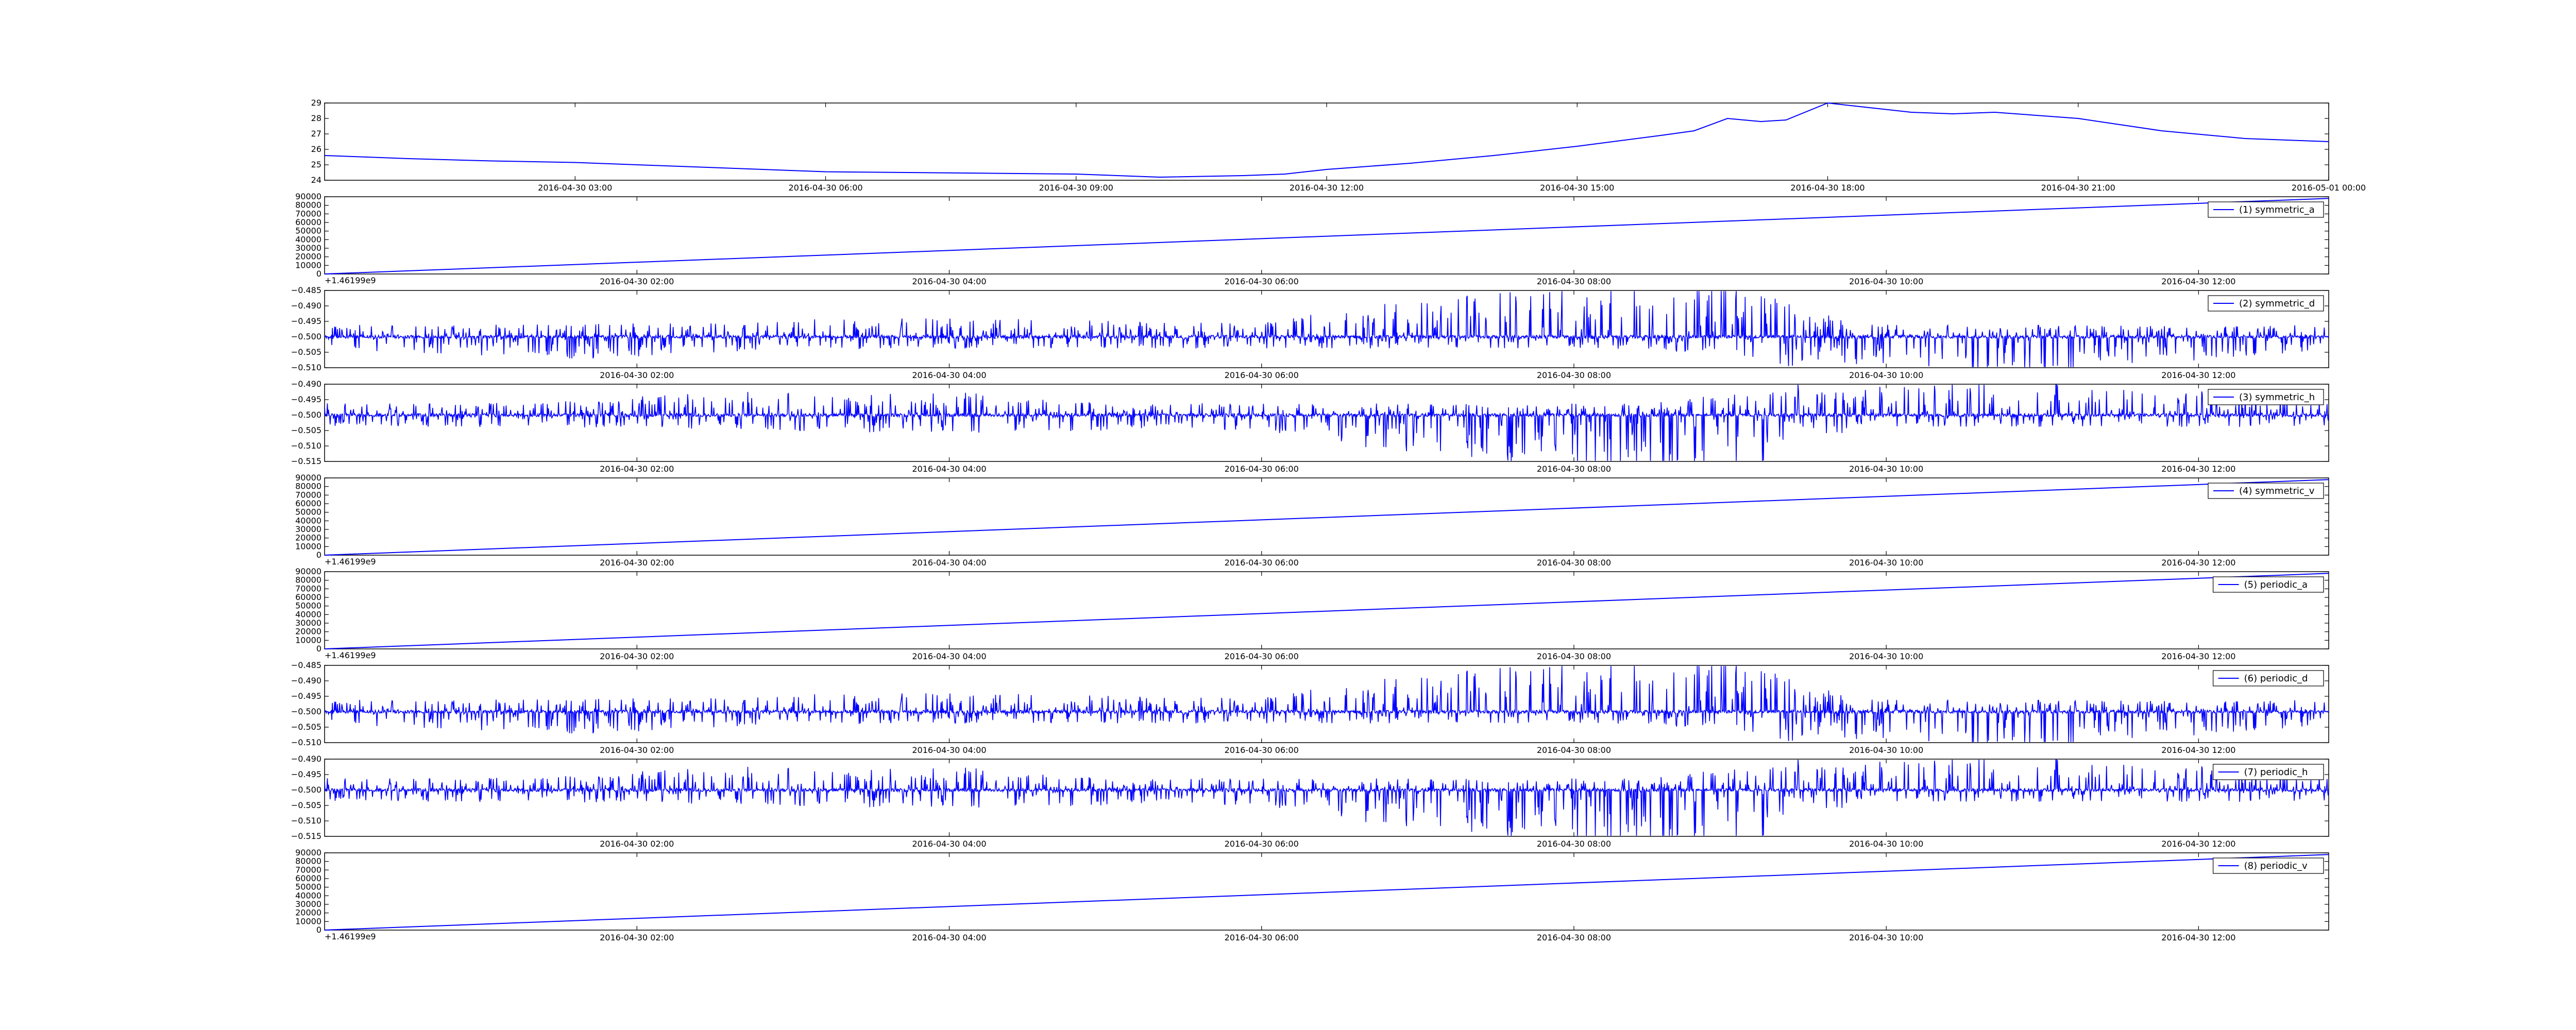  Describe the element at coordinates (2329, 188) in the screenshot. I see `x-tick-label: 2016-05-01 00:00` at that location.